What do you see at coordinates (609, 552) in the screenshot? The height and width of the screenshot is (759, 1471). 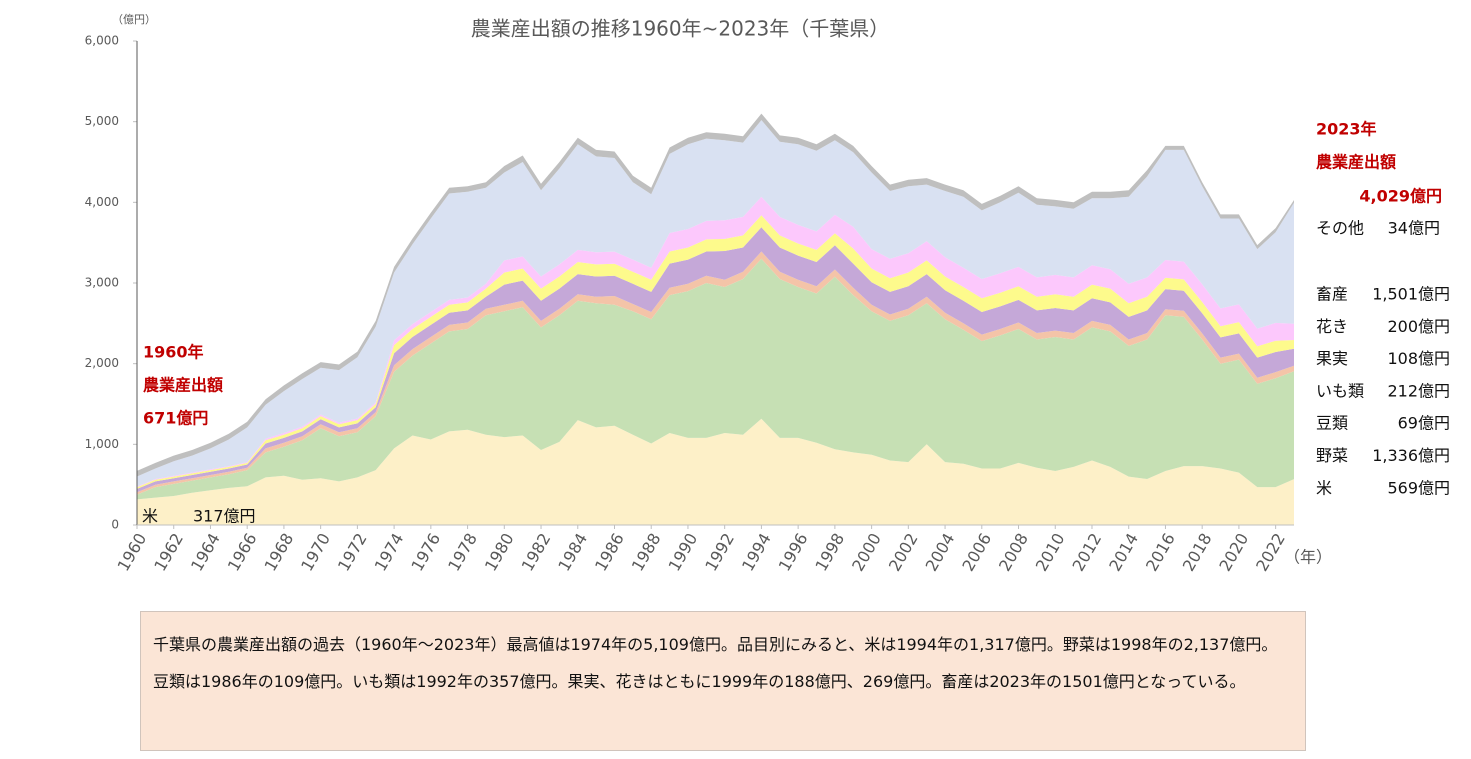 I see `x-tick-label: 1986` at bounding box center [609, 552].